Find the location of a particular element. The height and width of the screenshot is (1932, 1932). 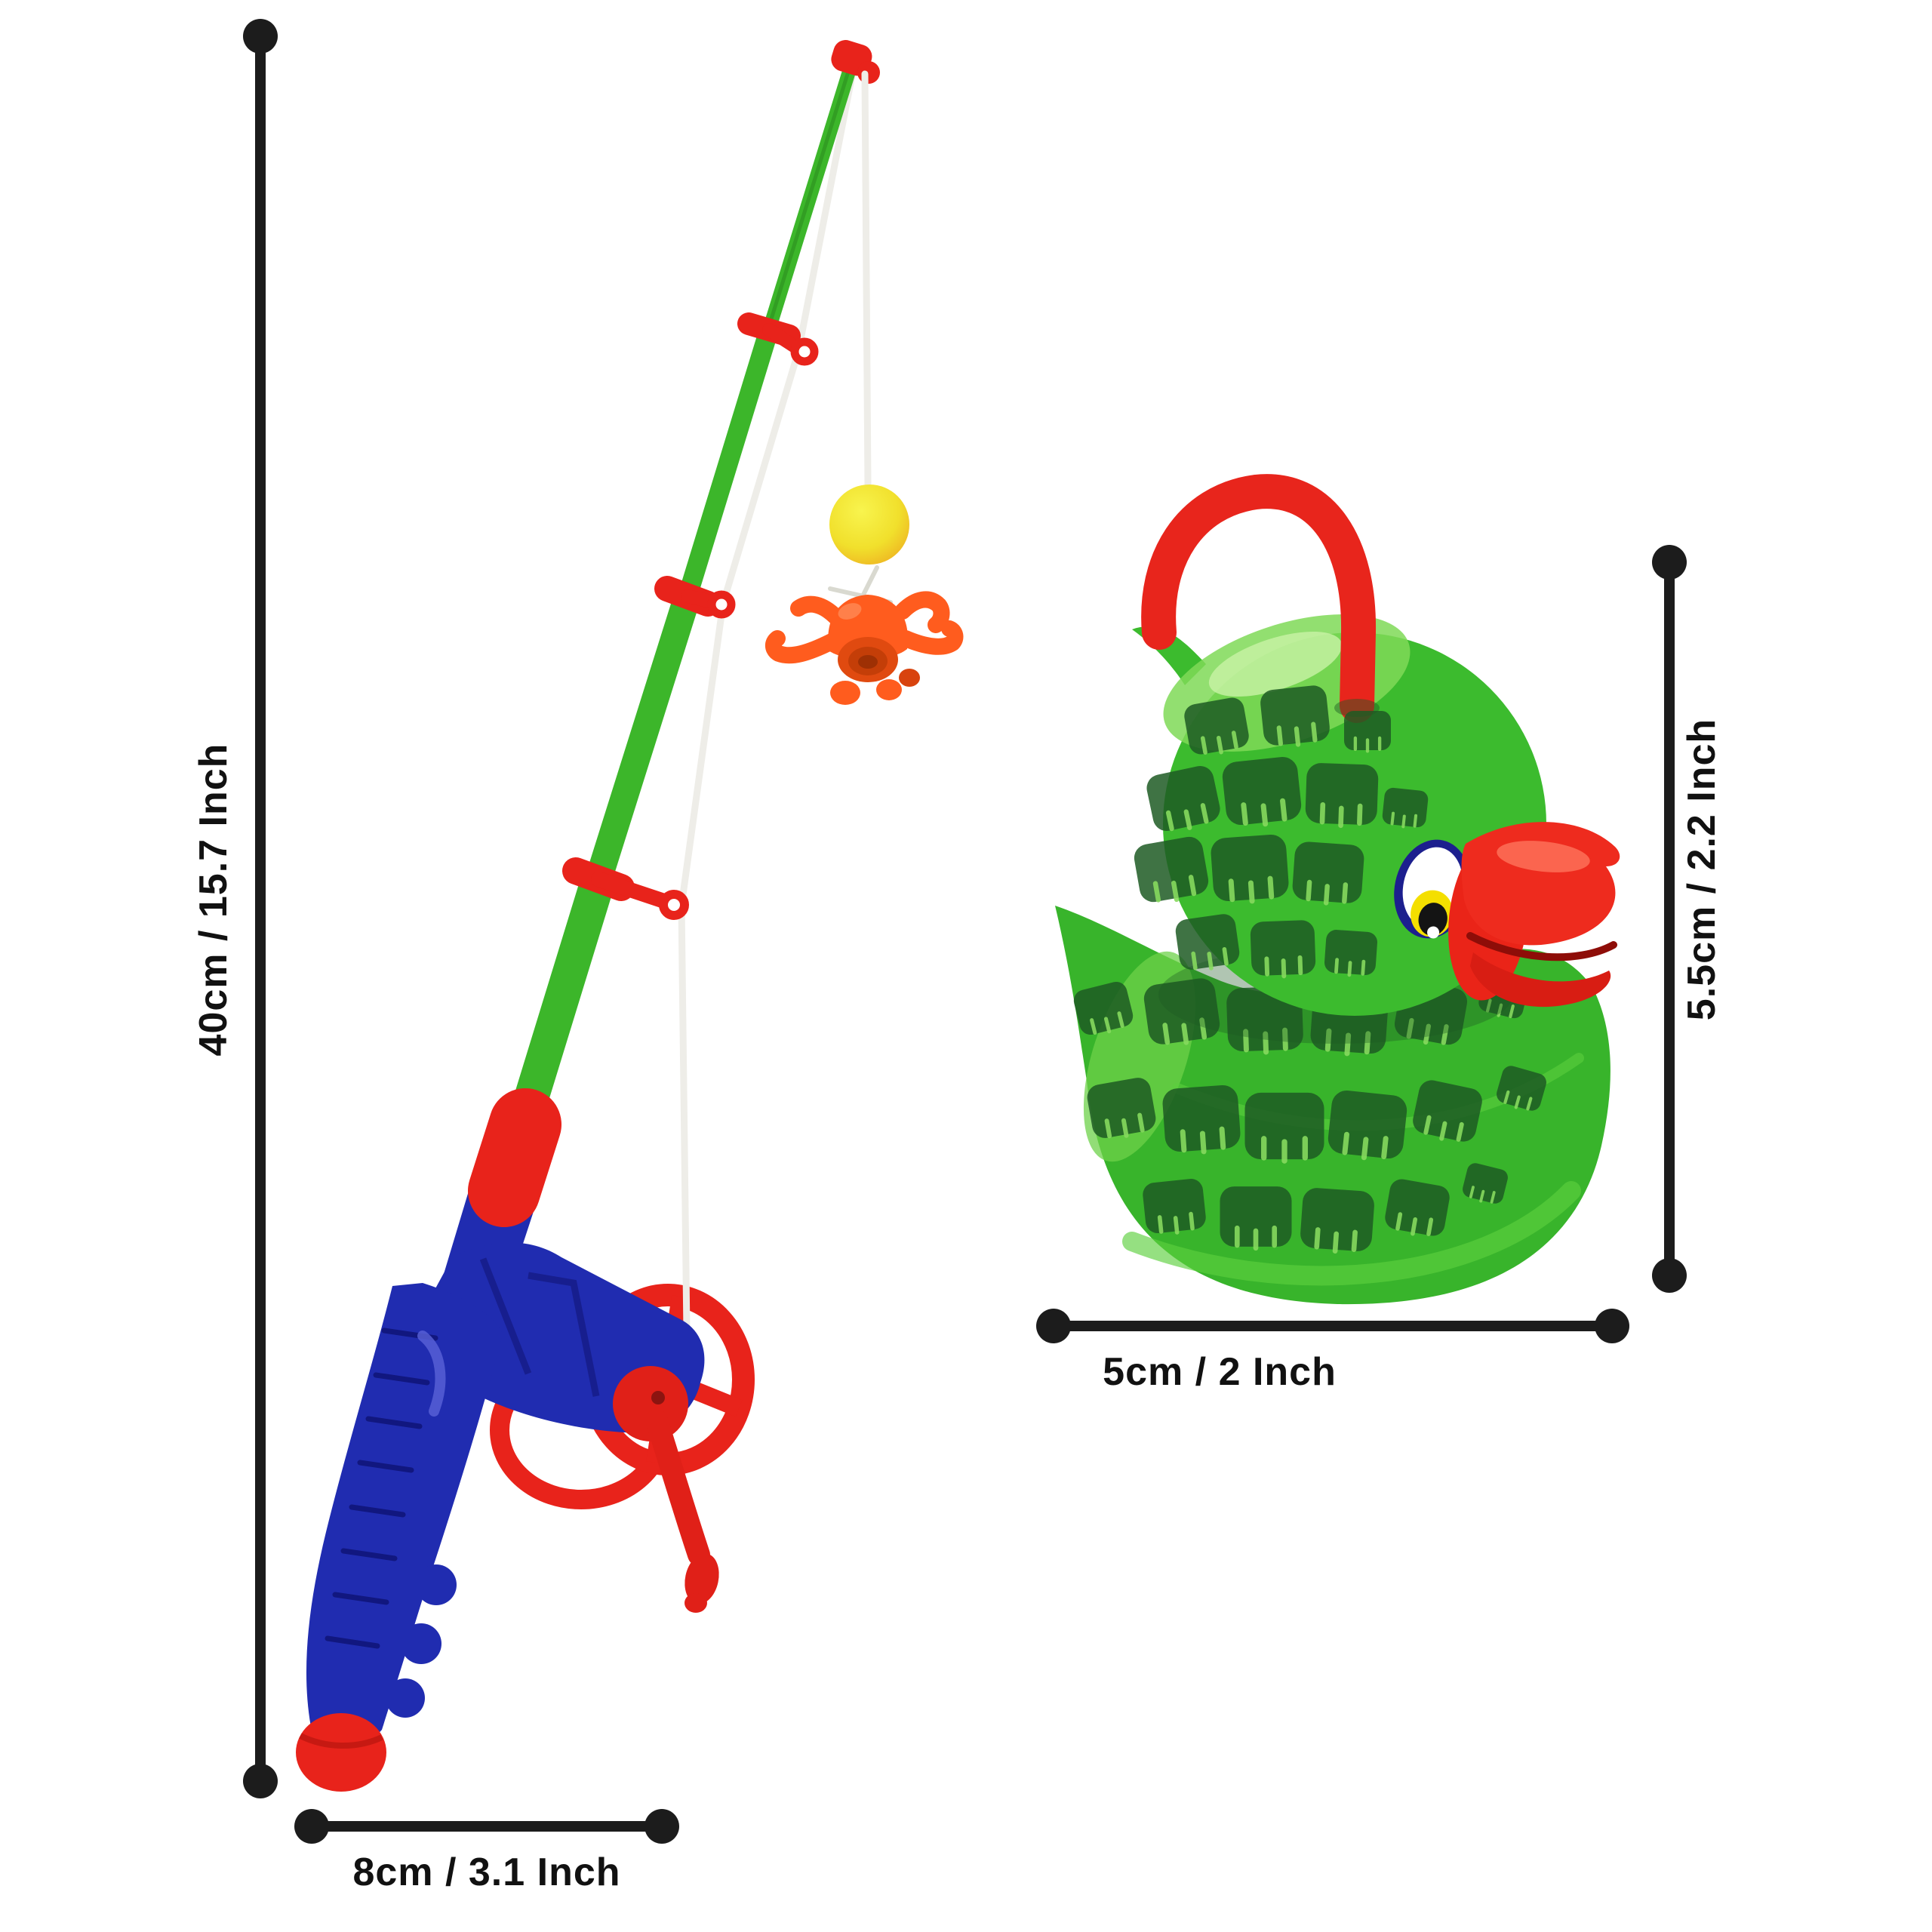

float-ball is located at coordinates (869, 525).